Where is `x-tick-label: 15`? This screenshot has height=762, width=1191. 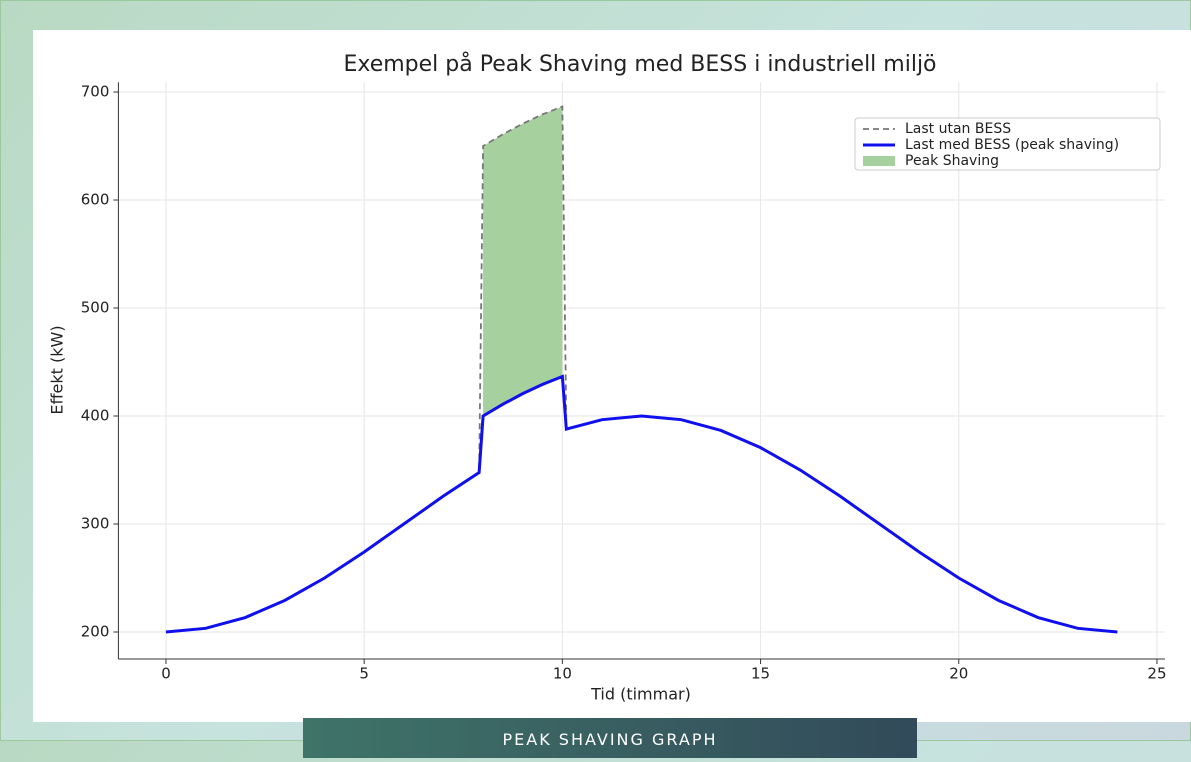 x-tick-label: 15 is located at coordinates (760, 674).